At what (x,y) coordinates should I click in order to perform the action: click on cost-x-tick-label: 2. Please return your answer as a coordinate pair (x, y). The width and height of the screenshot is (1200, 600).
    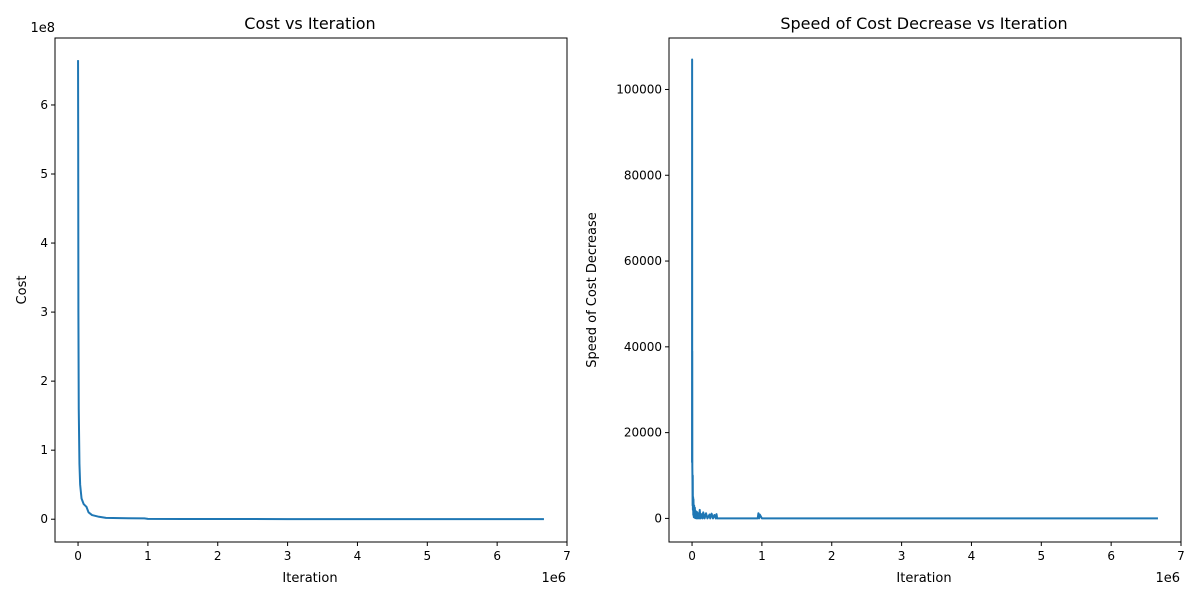
    Looking at the image, I should click on (218, 556).